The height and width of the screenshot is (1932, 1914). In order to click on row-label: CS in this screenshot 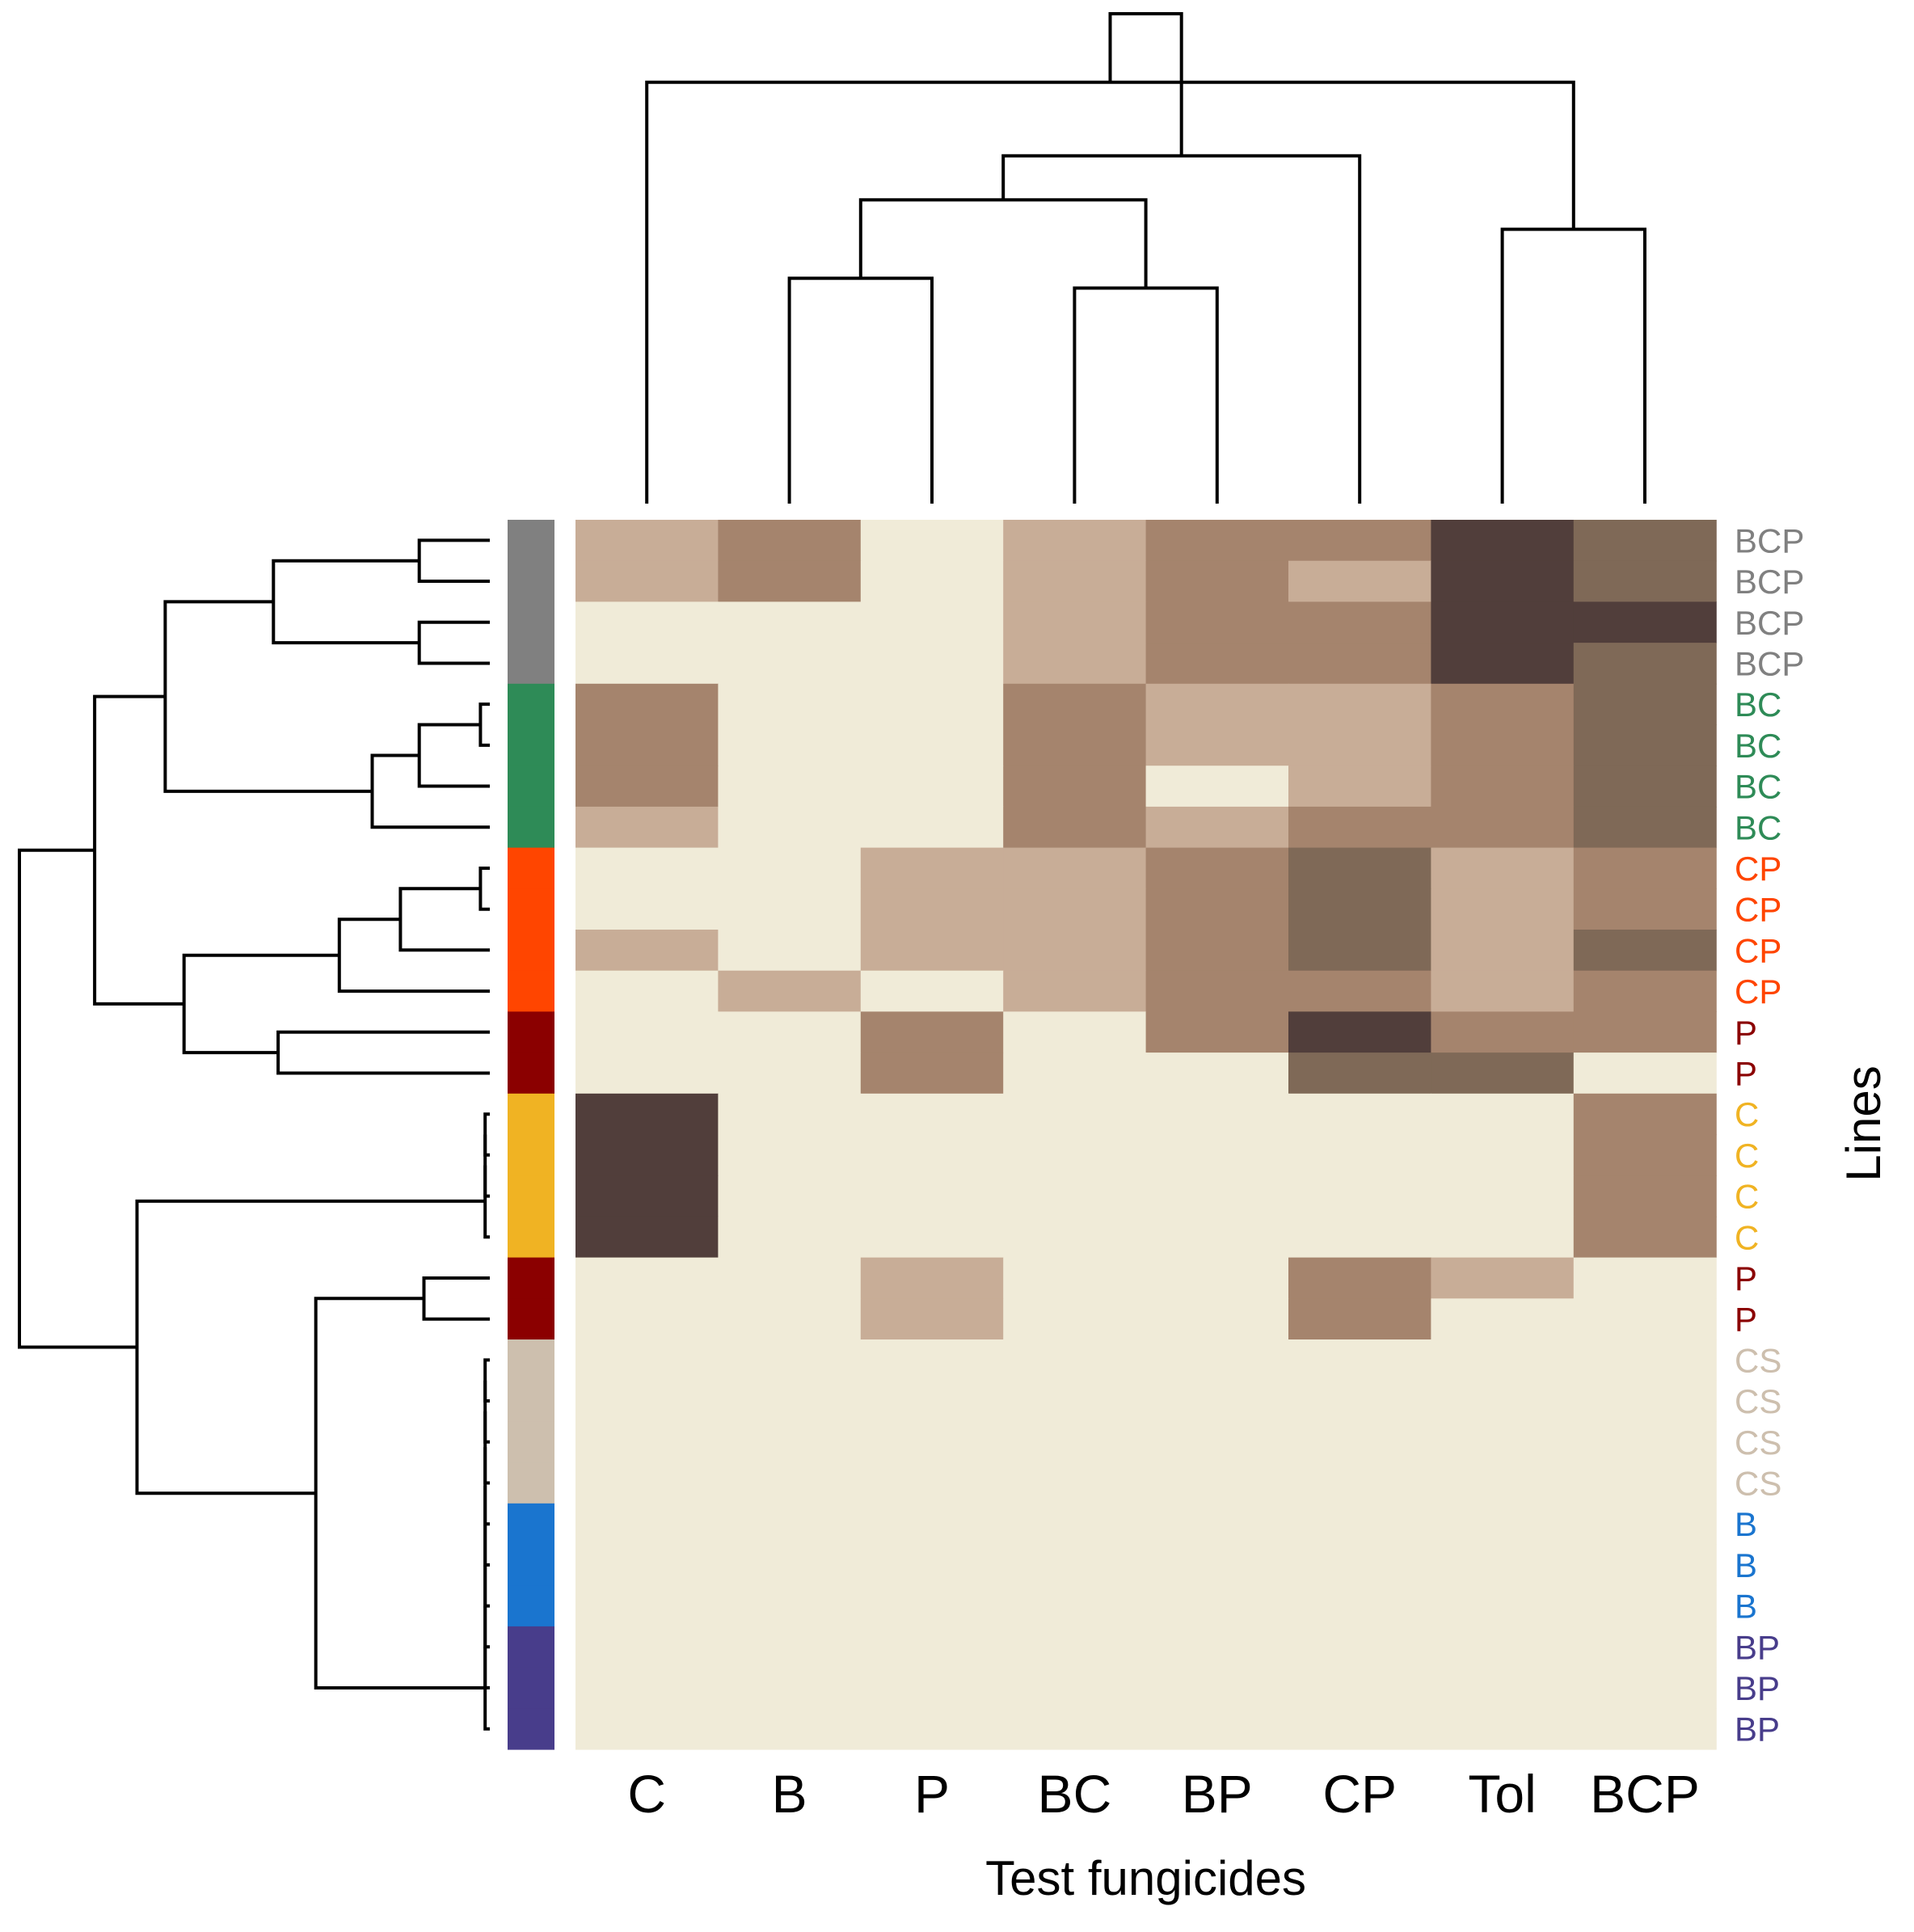, I will do `click(1758, 1483)`.